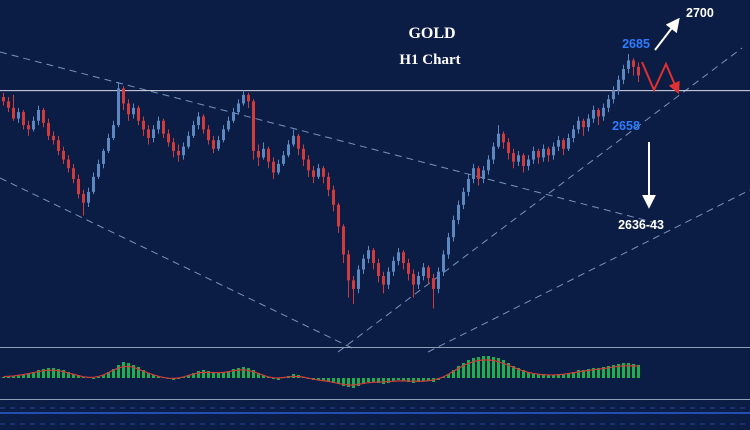  Describe the element at coordinates (636, 44) in the screenshot. I see `label-resistance: 2685` at that location.